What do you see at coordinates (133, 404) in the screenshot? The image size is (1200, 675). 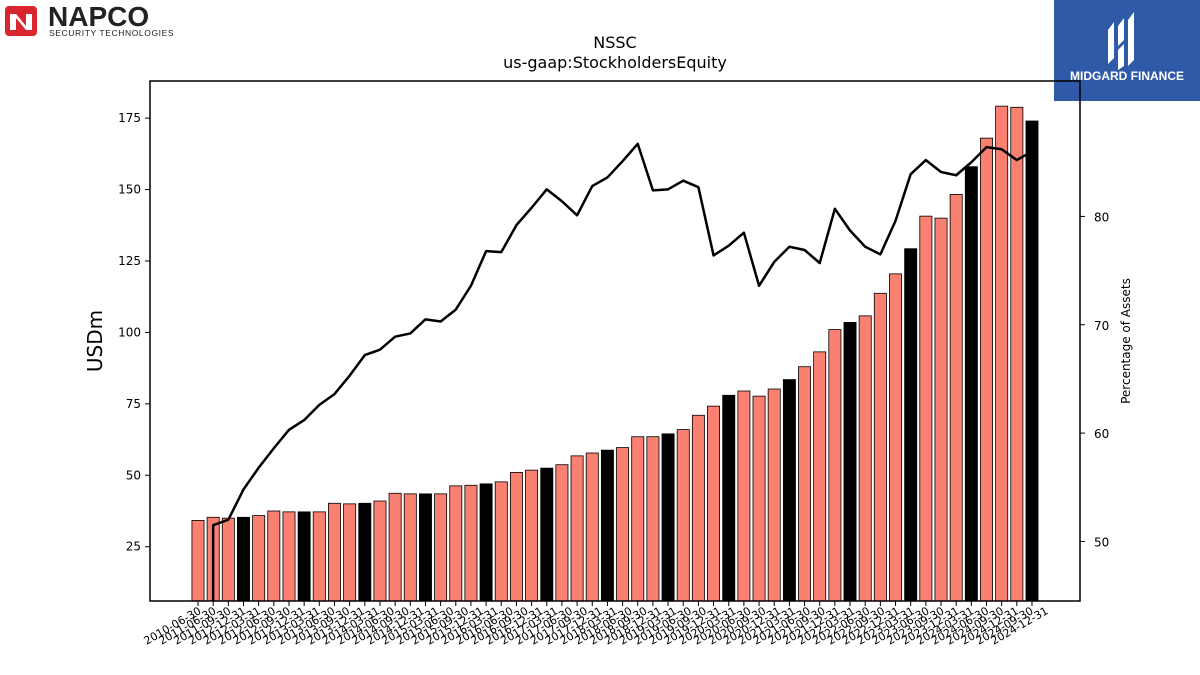 I see `y-tick-label: 75` at bounding box center [133, 404].